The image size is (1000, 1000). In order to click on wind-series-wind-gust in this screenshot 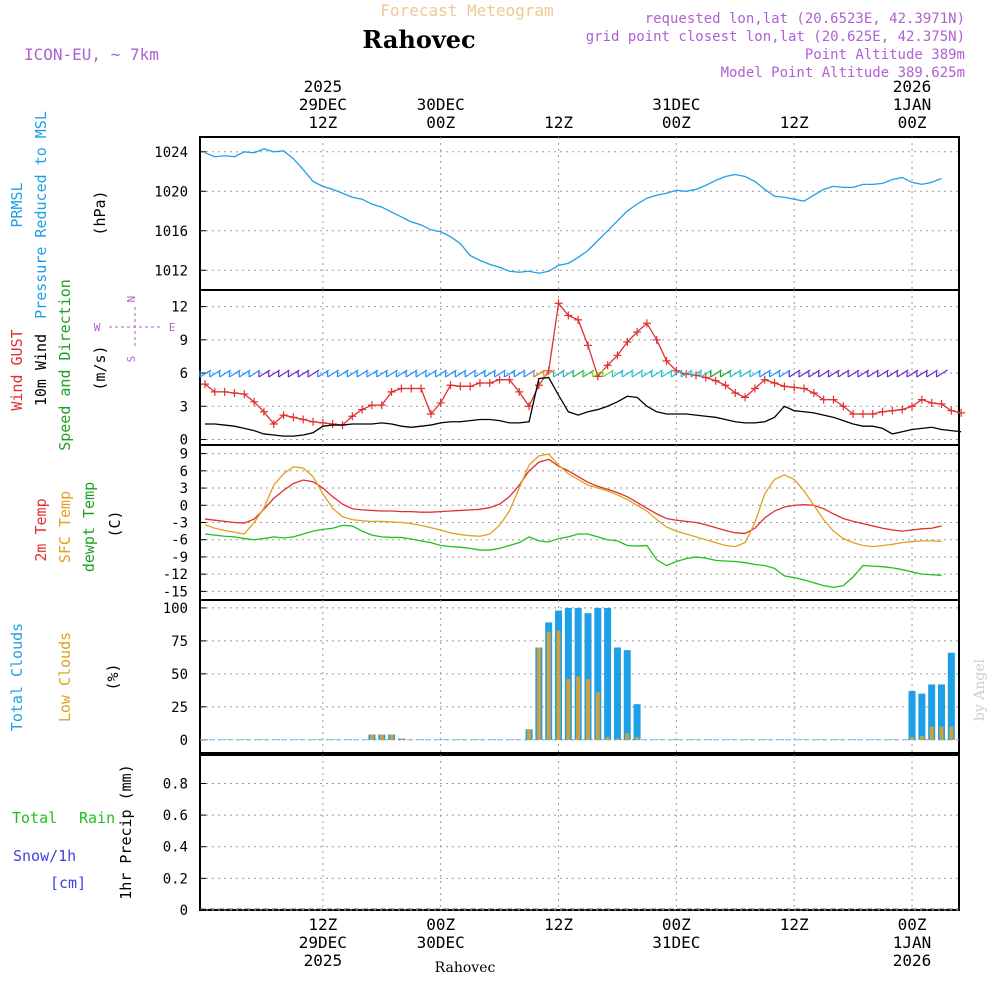, I will do `click(583, 363)`.